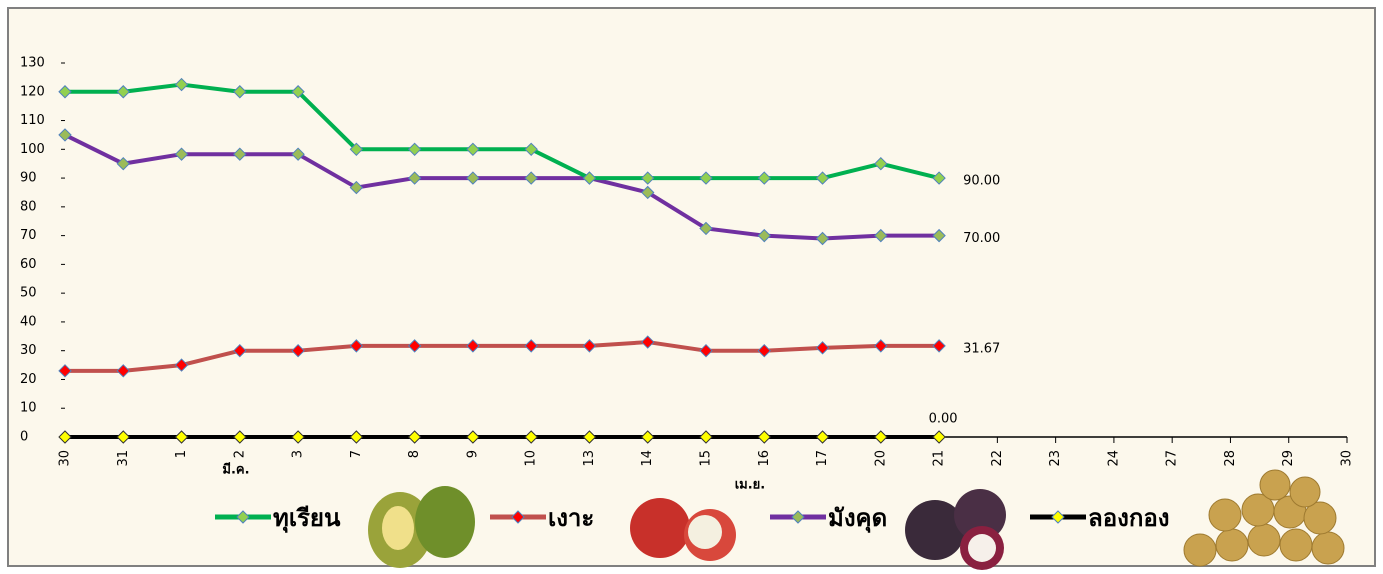 Image resolution: width=1383 pixels, height=574 pixels. Describe the element at coordinates (356, 454) in the screenshot. I see `x-tick-label: 7` at that location.